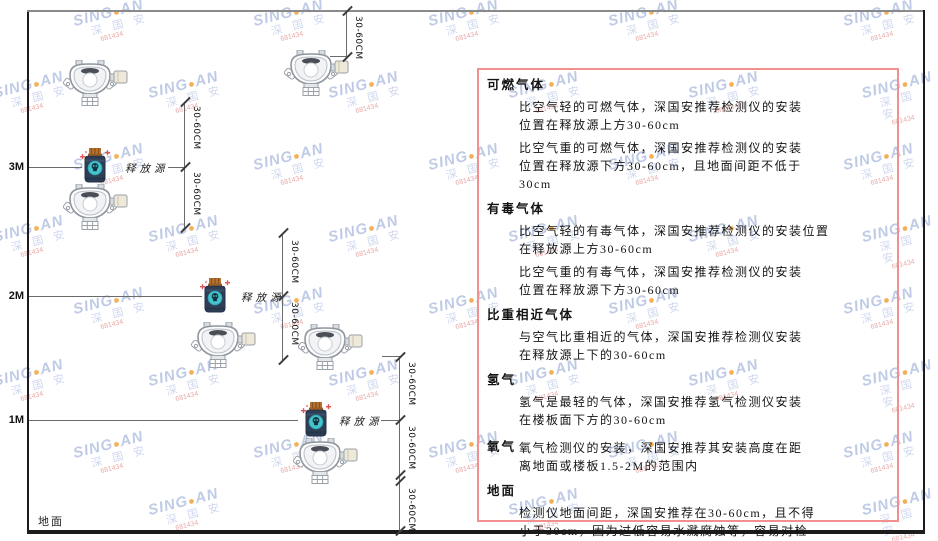 Image resolution: width=938 pixels, height=541 pixels. Describe the element at coordinates (661, 457) in the screenshot. I see `section-paragraph: 氧气检测仪的安装，深国安推荐其安装高度在距 离地面或楼板1.5-2M的范围内` at that location.